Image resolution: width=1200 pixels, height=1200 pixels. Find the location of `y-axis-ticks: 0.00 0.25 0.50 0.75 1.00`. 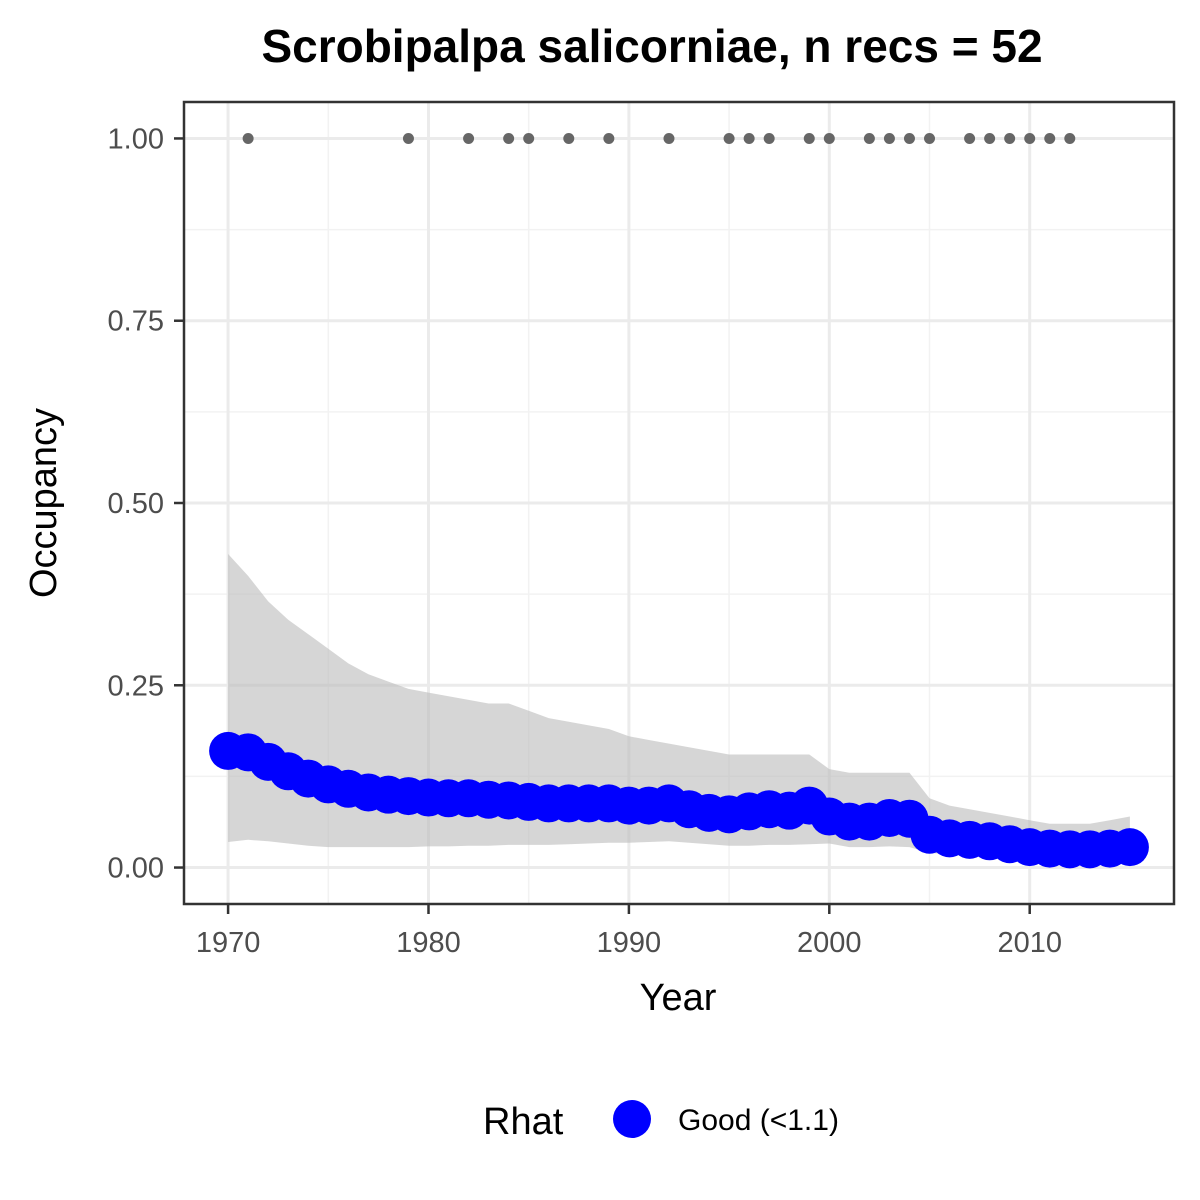

y-axis-ticks: 0.00 0.25 0.50 0.75 1.00 is located at coordinates (146, 504).